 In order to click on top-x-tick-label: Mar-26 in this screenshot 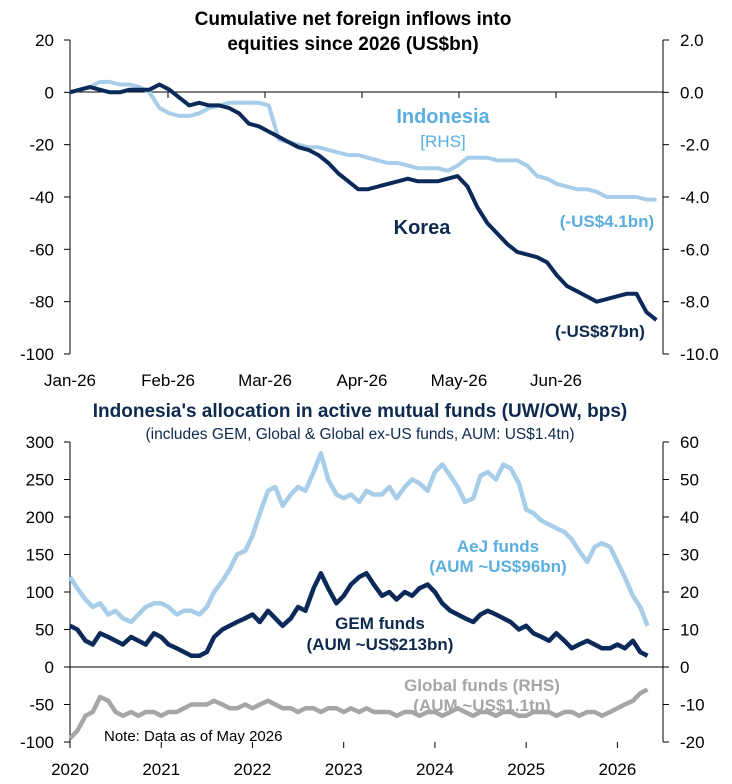, I will do `click(265, 380)`.